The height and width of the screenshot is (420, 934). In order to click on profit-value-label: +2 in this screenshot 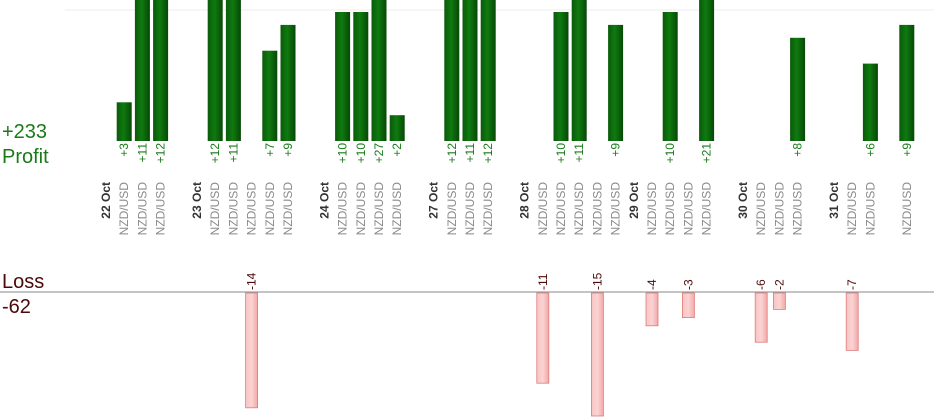, I will do `click(397, 150)`.